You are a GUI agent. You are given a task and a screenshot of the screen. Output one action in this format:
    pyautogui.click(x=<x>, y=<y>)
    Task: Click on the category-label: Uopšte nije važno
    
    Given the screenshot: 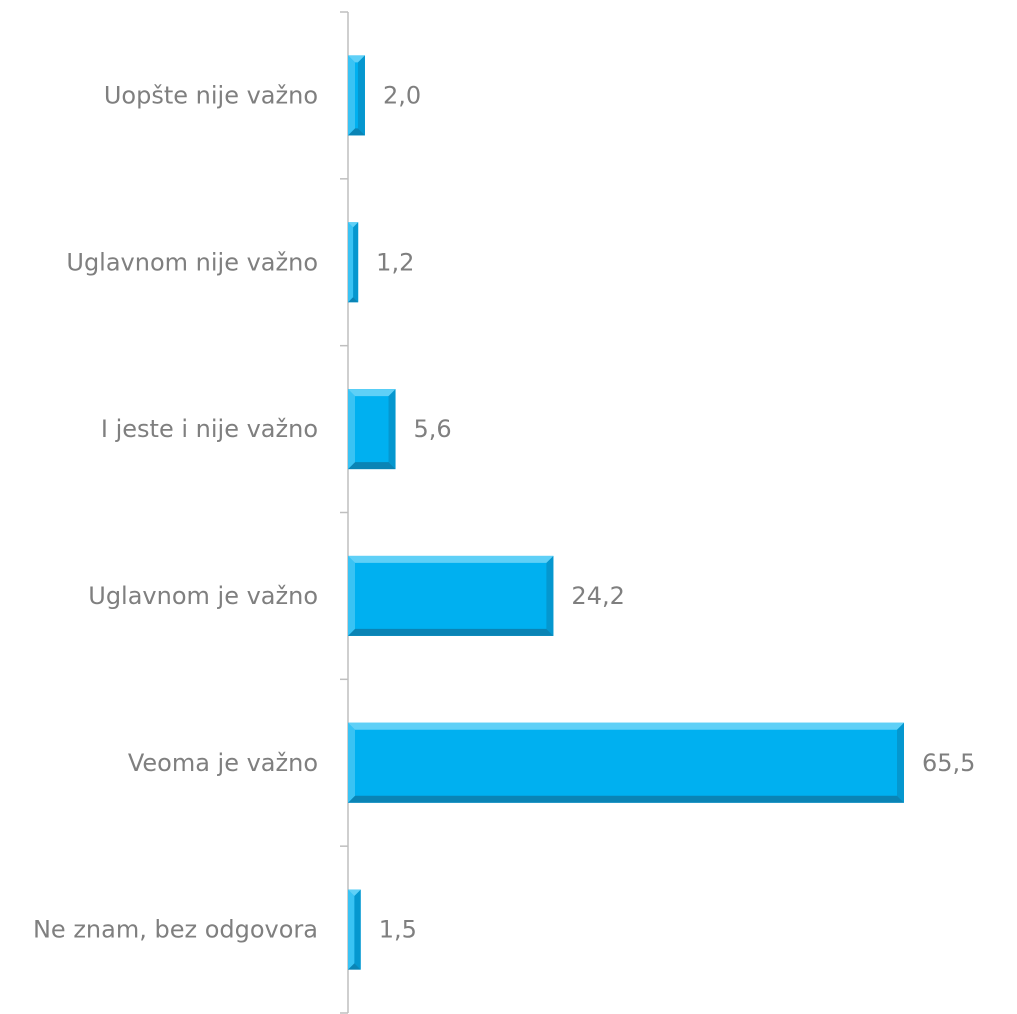 What is the action you would take?
    pyautogui.click(x=211, y=95)
    